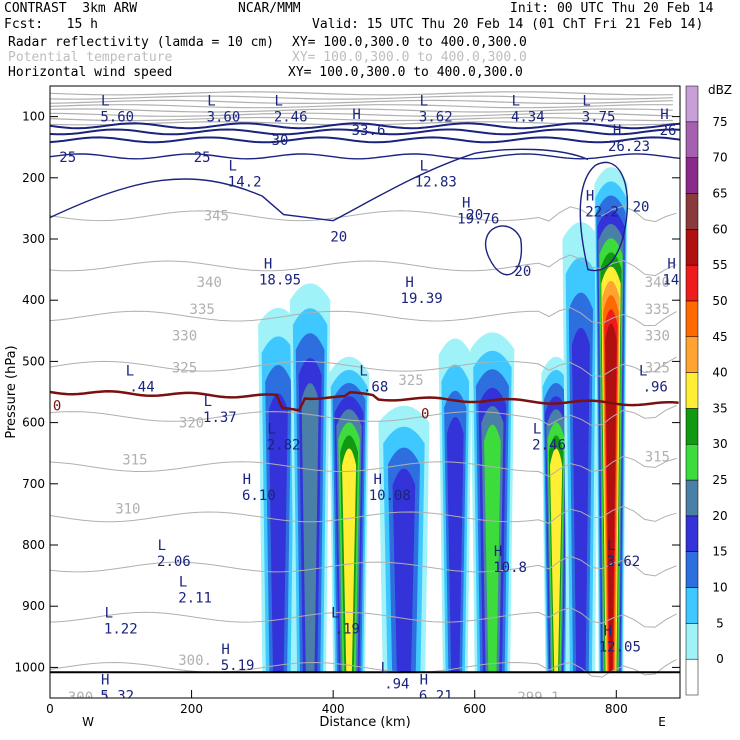 This screenshot has width=740, height=740. I want to click on extremum-value: 19.76, so click(478, 219).